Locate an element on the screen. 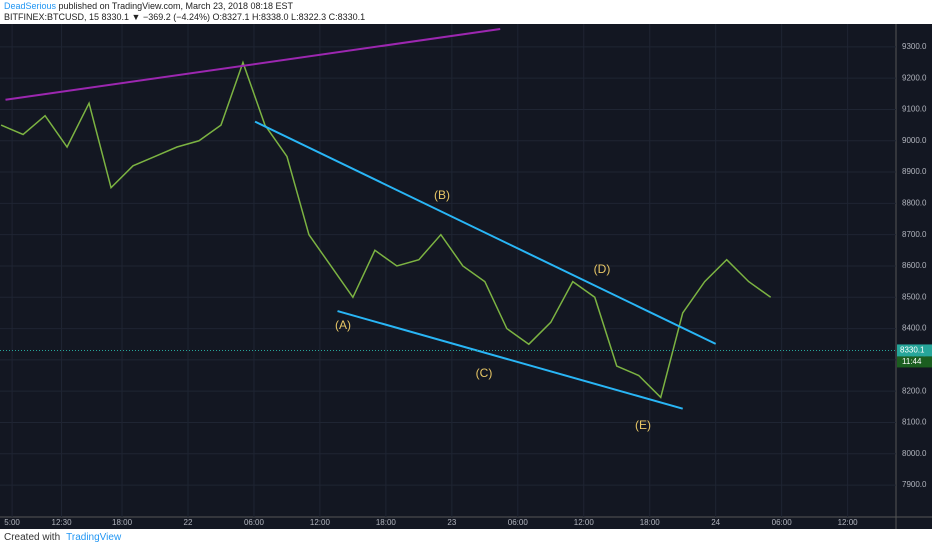  wave-label: (B) is located at coordinates (442, 195).